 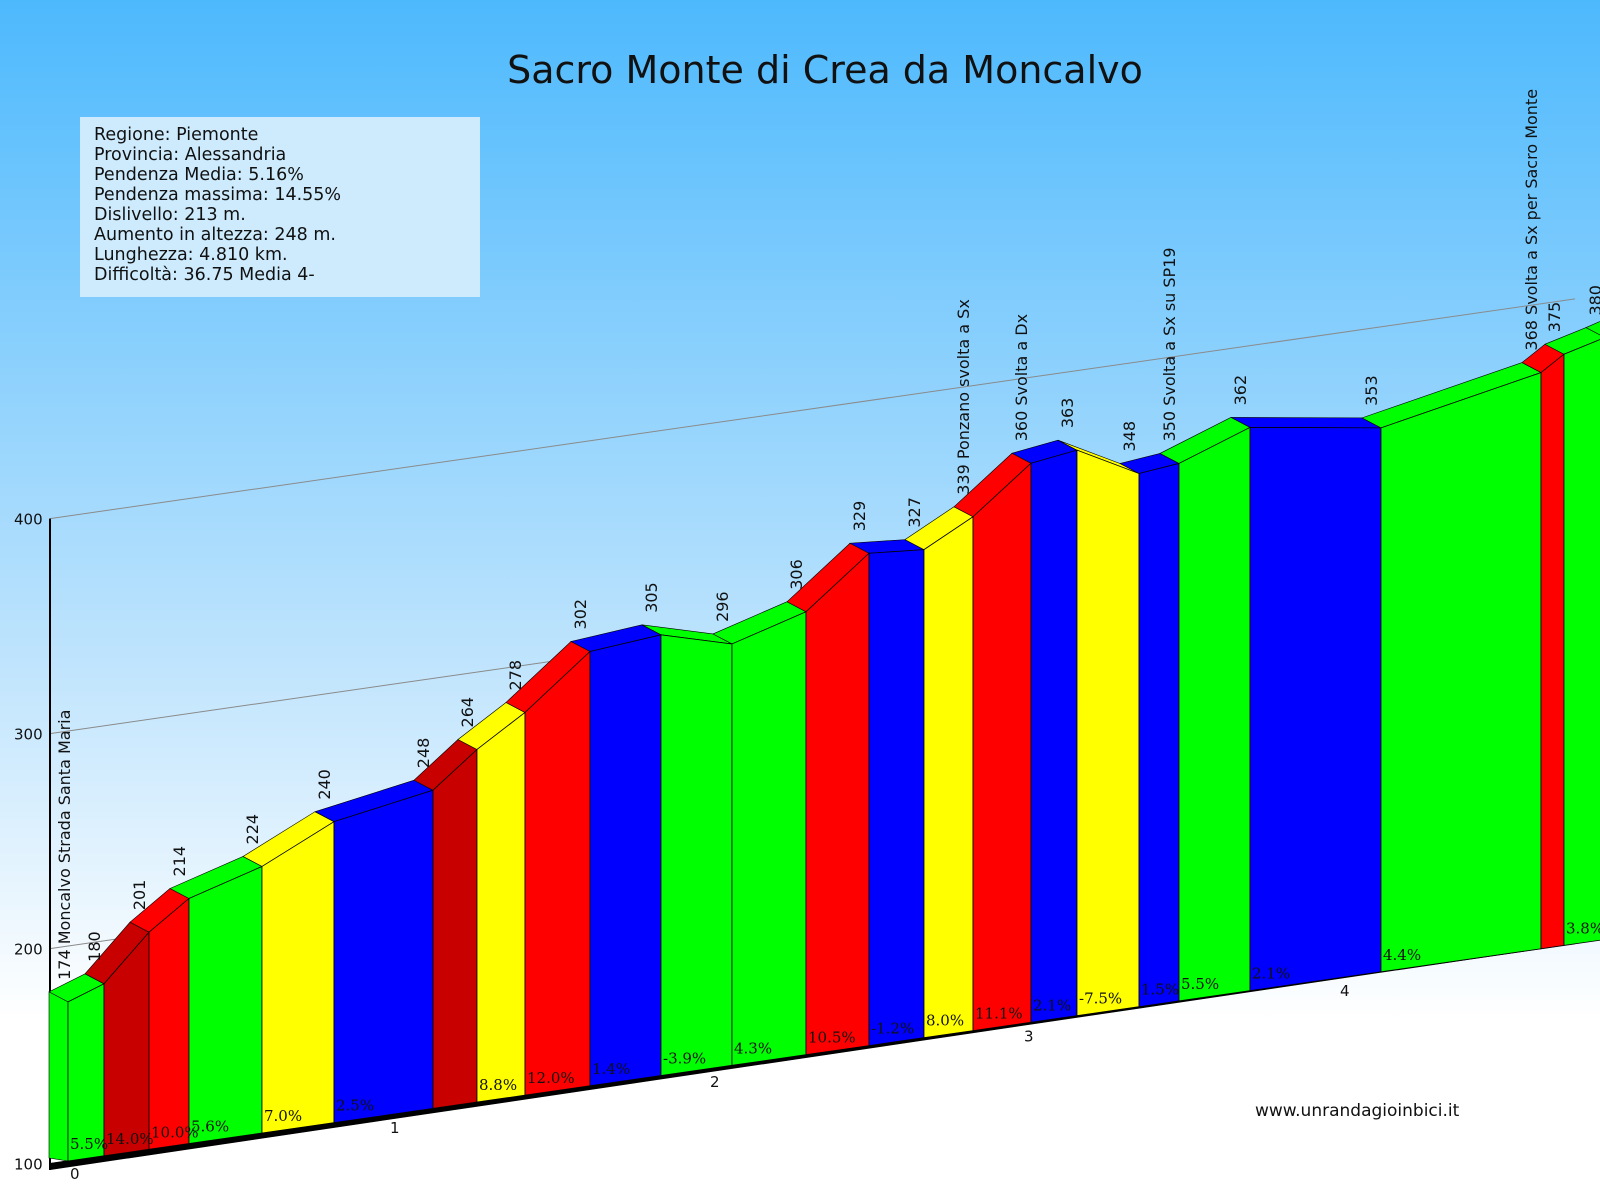 I want to click on y-tick-label: 300, so click(x=28, y=735).